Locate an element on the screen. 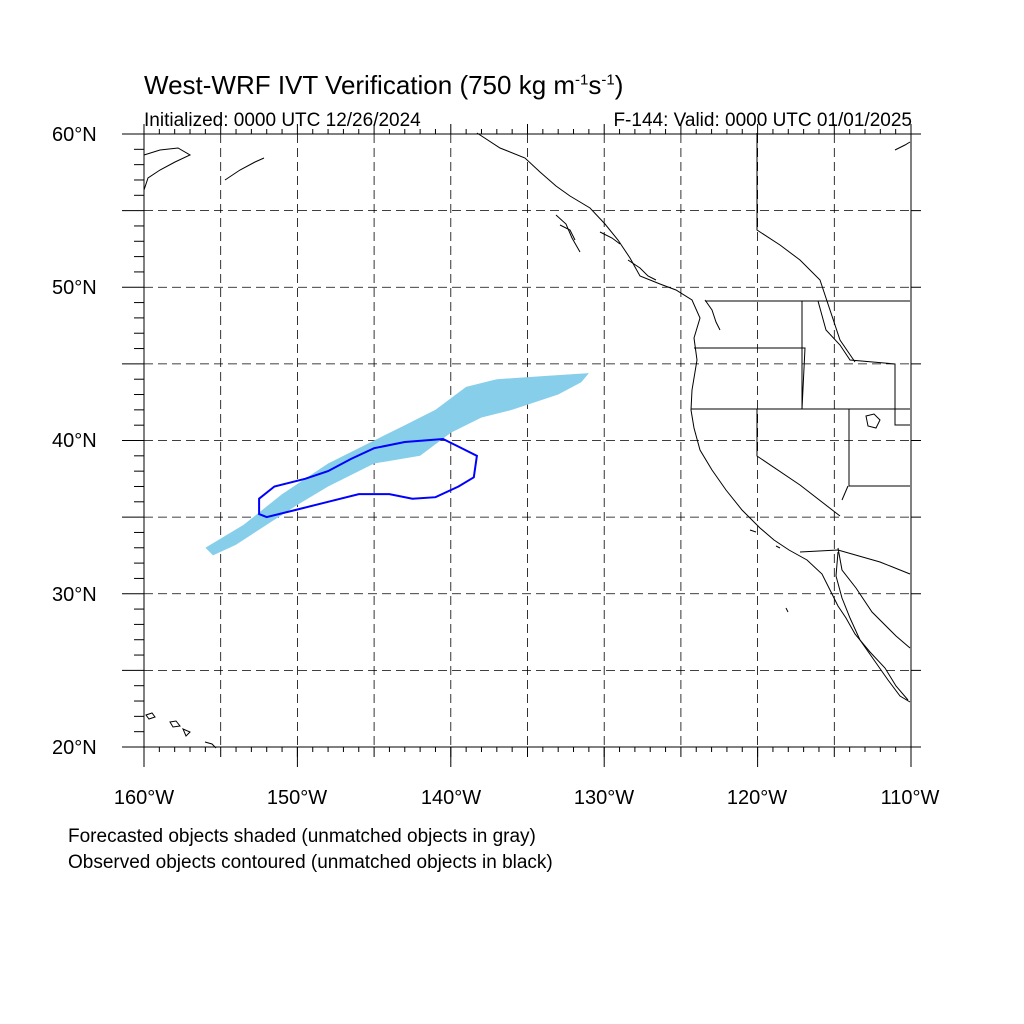 The image size is (1024, 1024). lat-label: 60°N is located at coordinates (74, 135).